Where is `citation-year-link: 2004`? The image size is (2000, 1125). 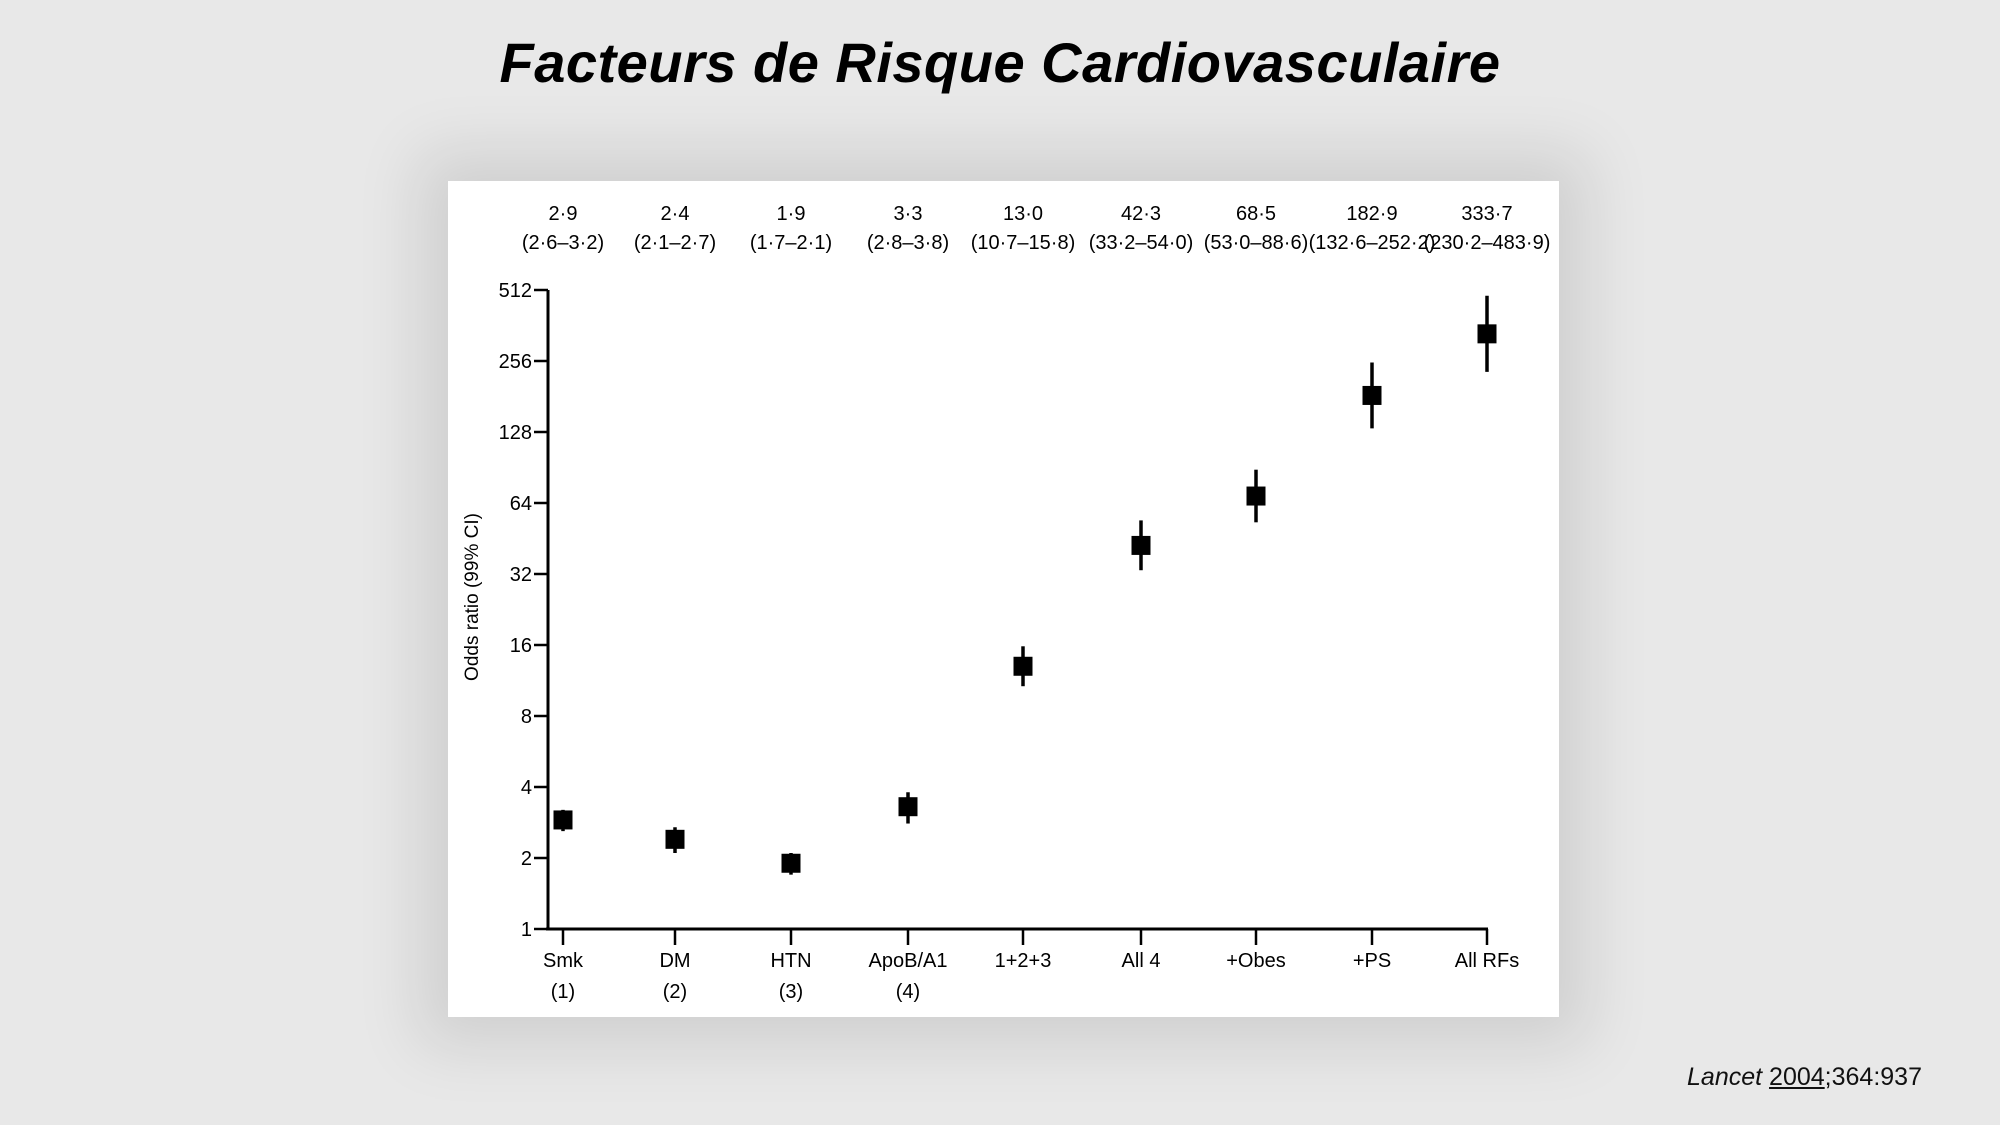
citation-year-link: 2004 is located at coordinates (1797, 1077).